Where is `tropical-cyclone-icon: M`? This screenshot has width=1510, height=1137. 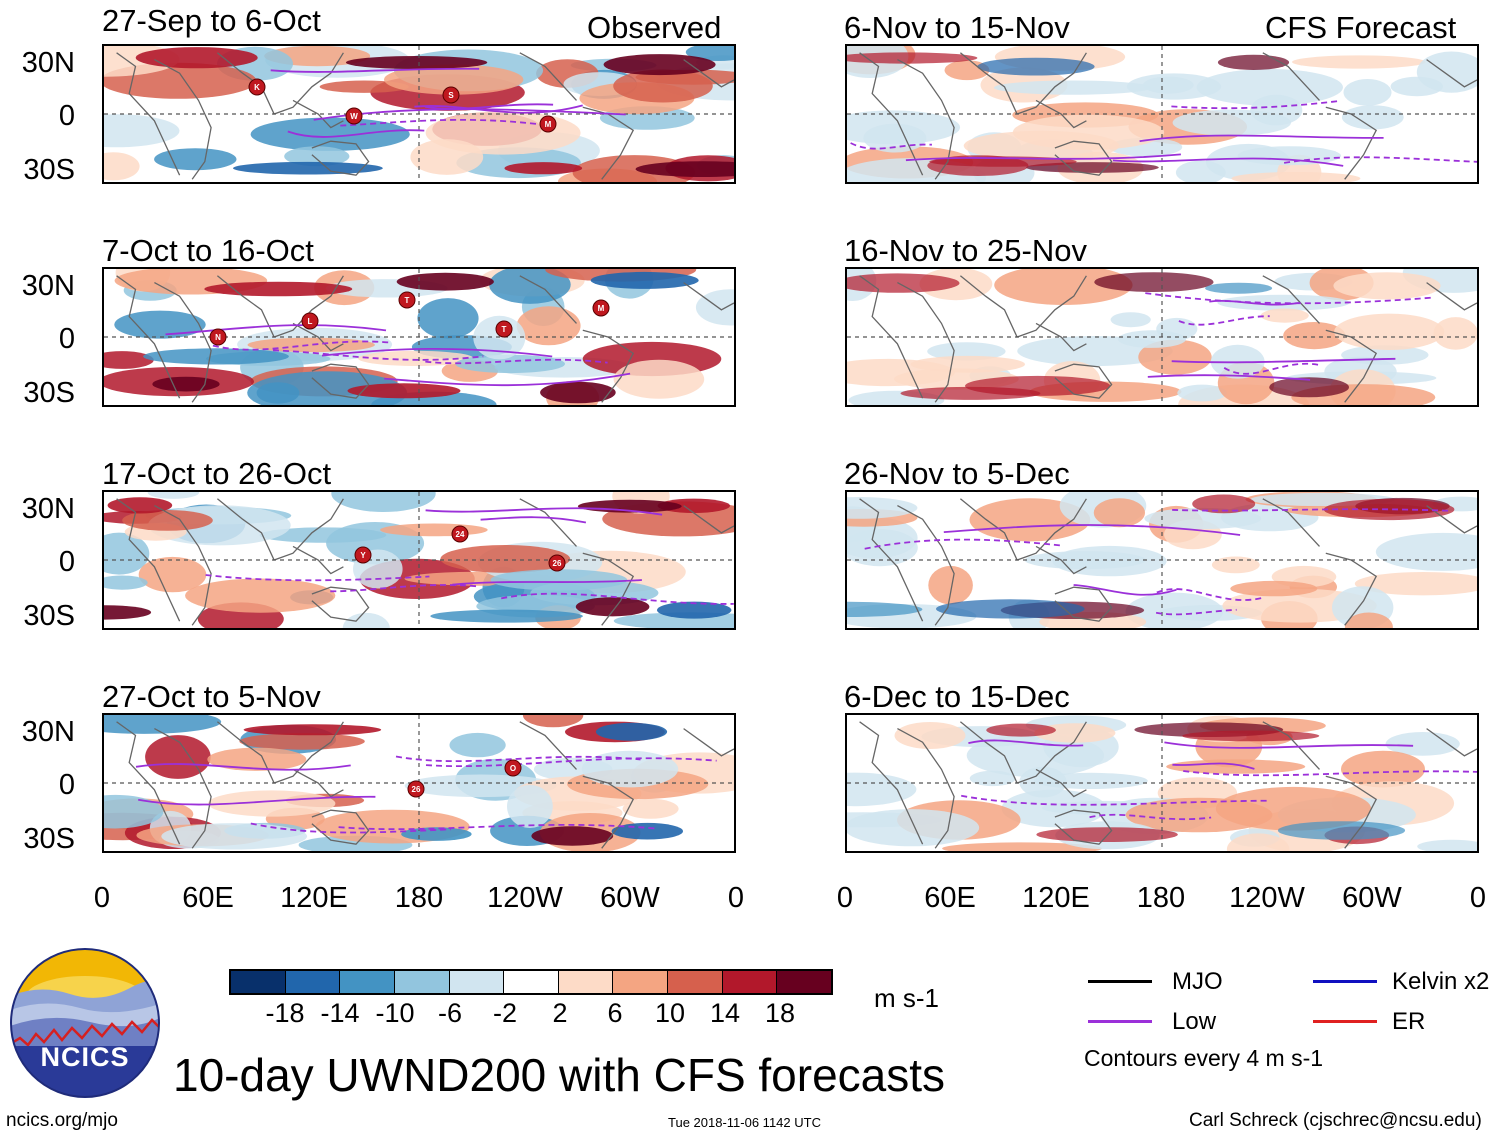
tropical-cyclone-icon: M is located at coordinates (548, 124).